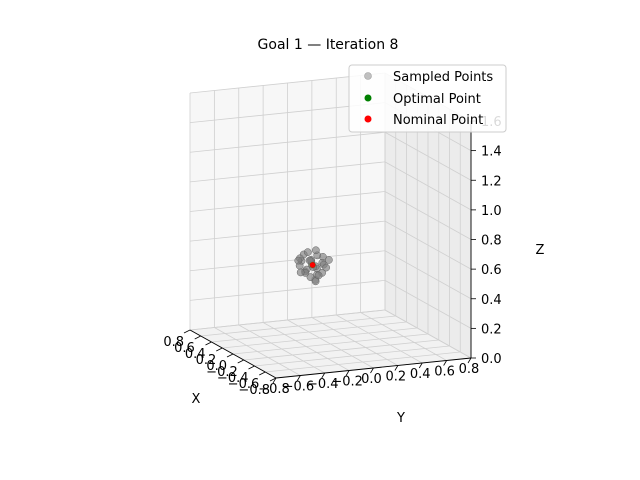 This screenshot has height=480, width=640. What do you see at coordinates (400, 418) in the screenshot?
I see `y-axis-label: Y` at bounding box center [400, 418].